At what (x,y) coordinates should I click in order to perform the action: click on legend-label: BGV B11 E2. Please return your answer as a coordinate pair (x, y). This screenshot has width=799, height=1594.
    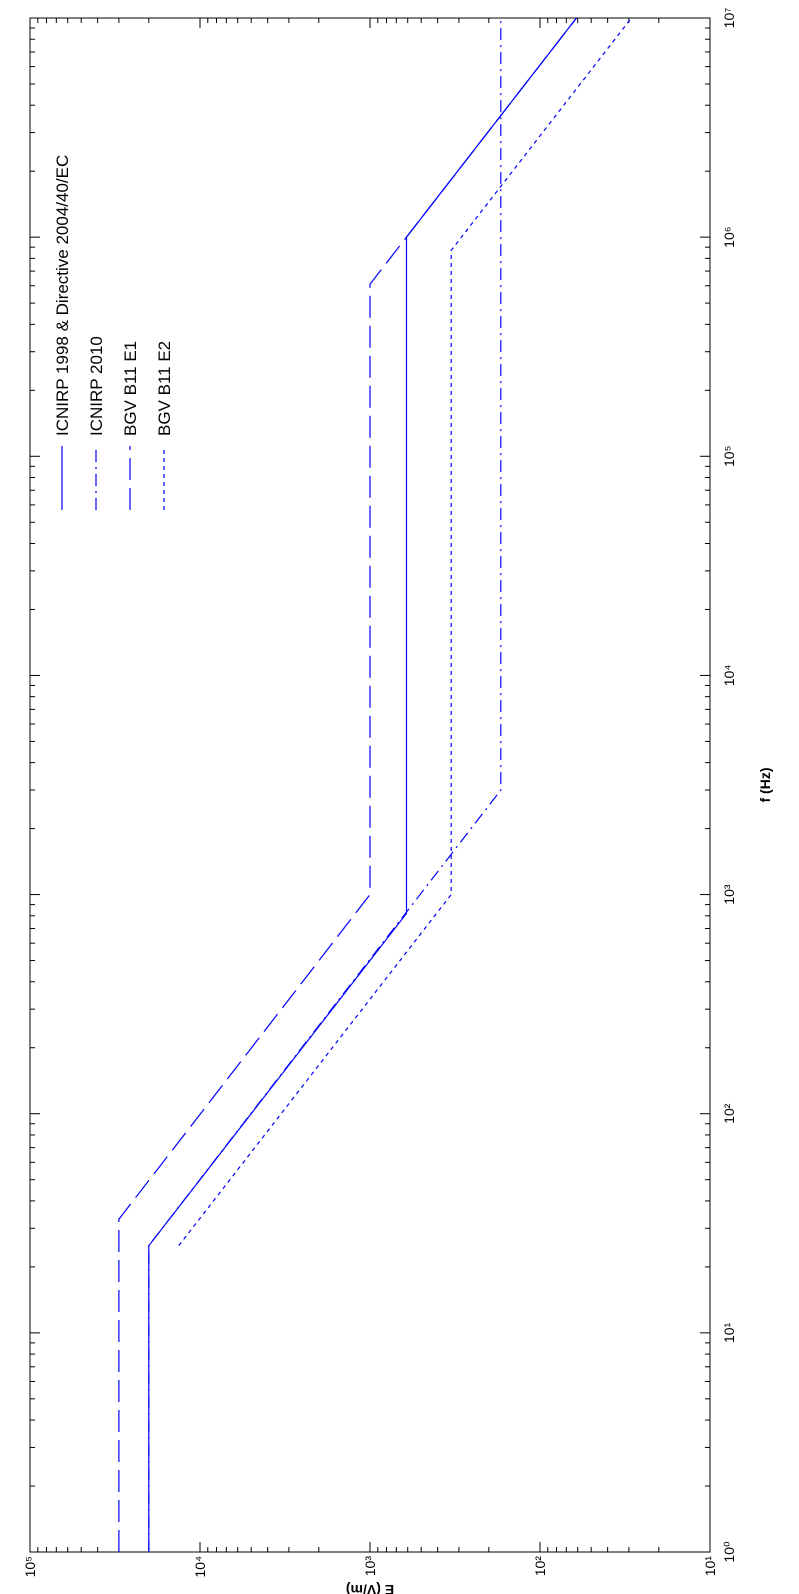
    Looking at the image, I should click on (164, 388).